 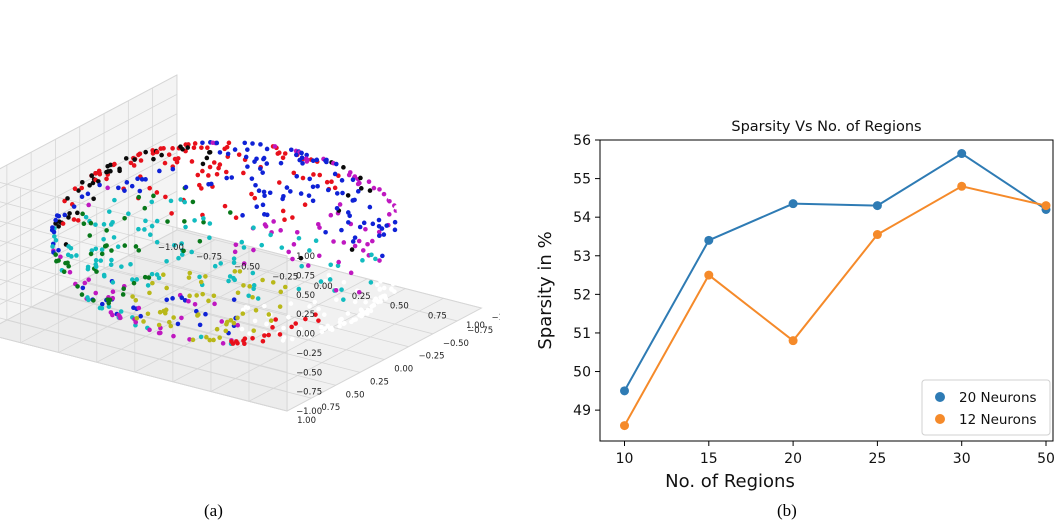 I want to click on z-tick-label: −0.25, so click(x=309, y=354).